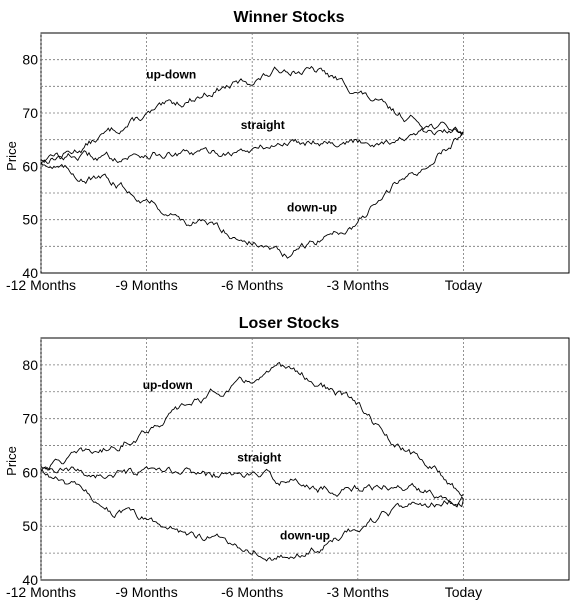 The image size is (575, 606). What do you see at coordinates (289, 17) in the screenshot?
I see `chart-title: Winner Stocks` at bounding box center [289, 17].